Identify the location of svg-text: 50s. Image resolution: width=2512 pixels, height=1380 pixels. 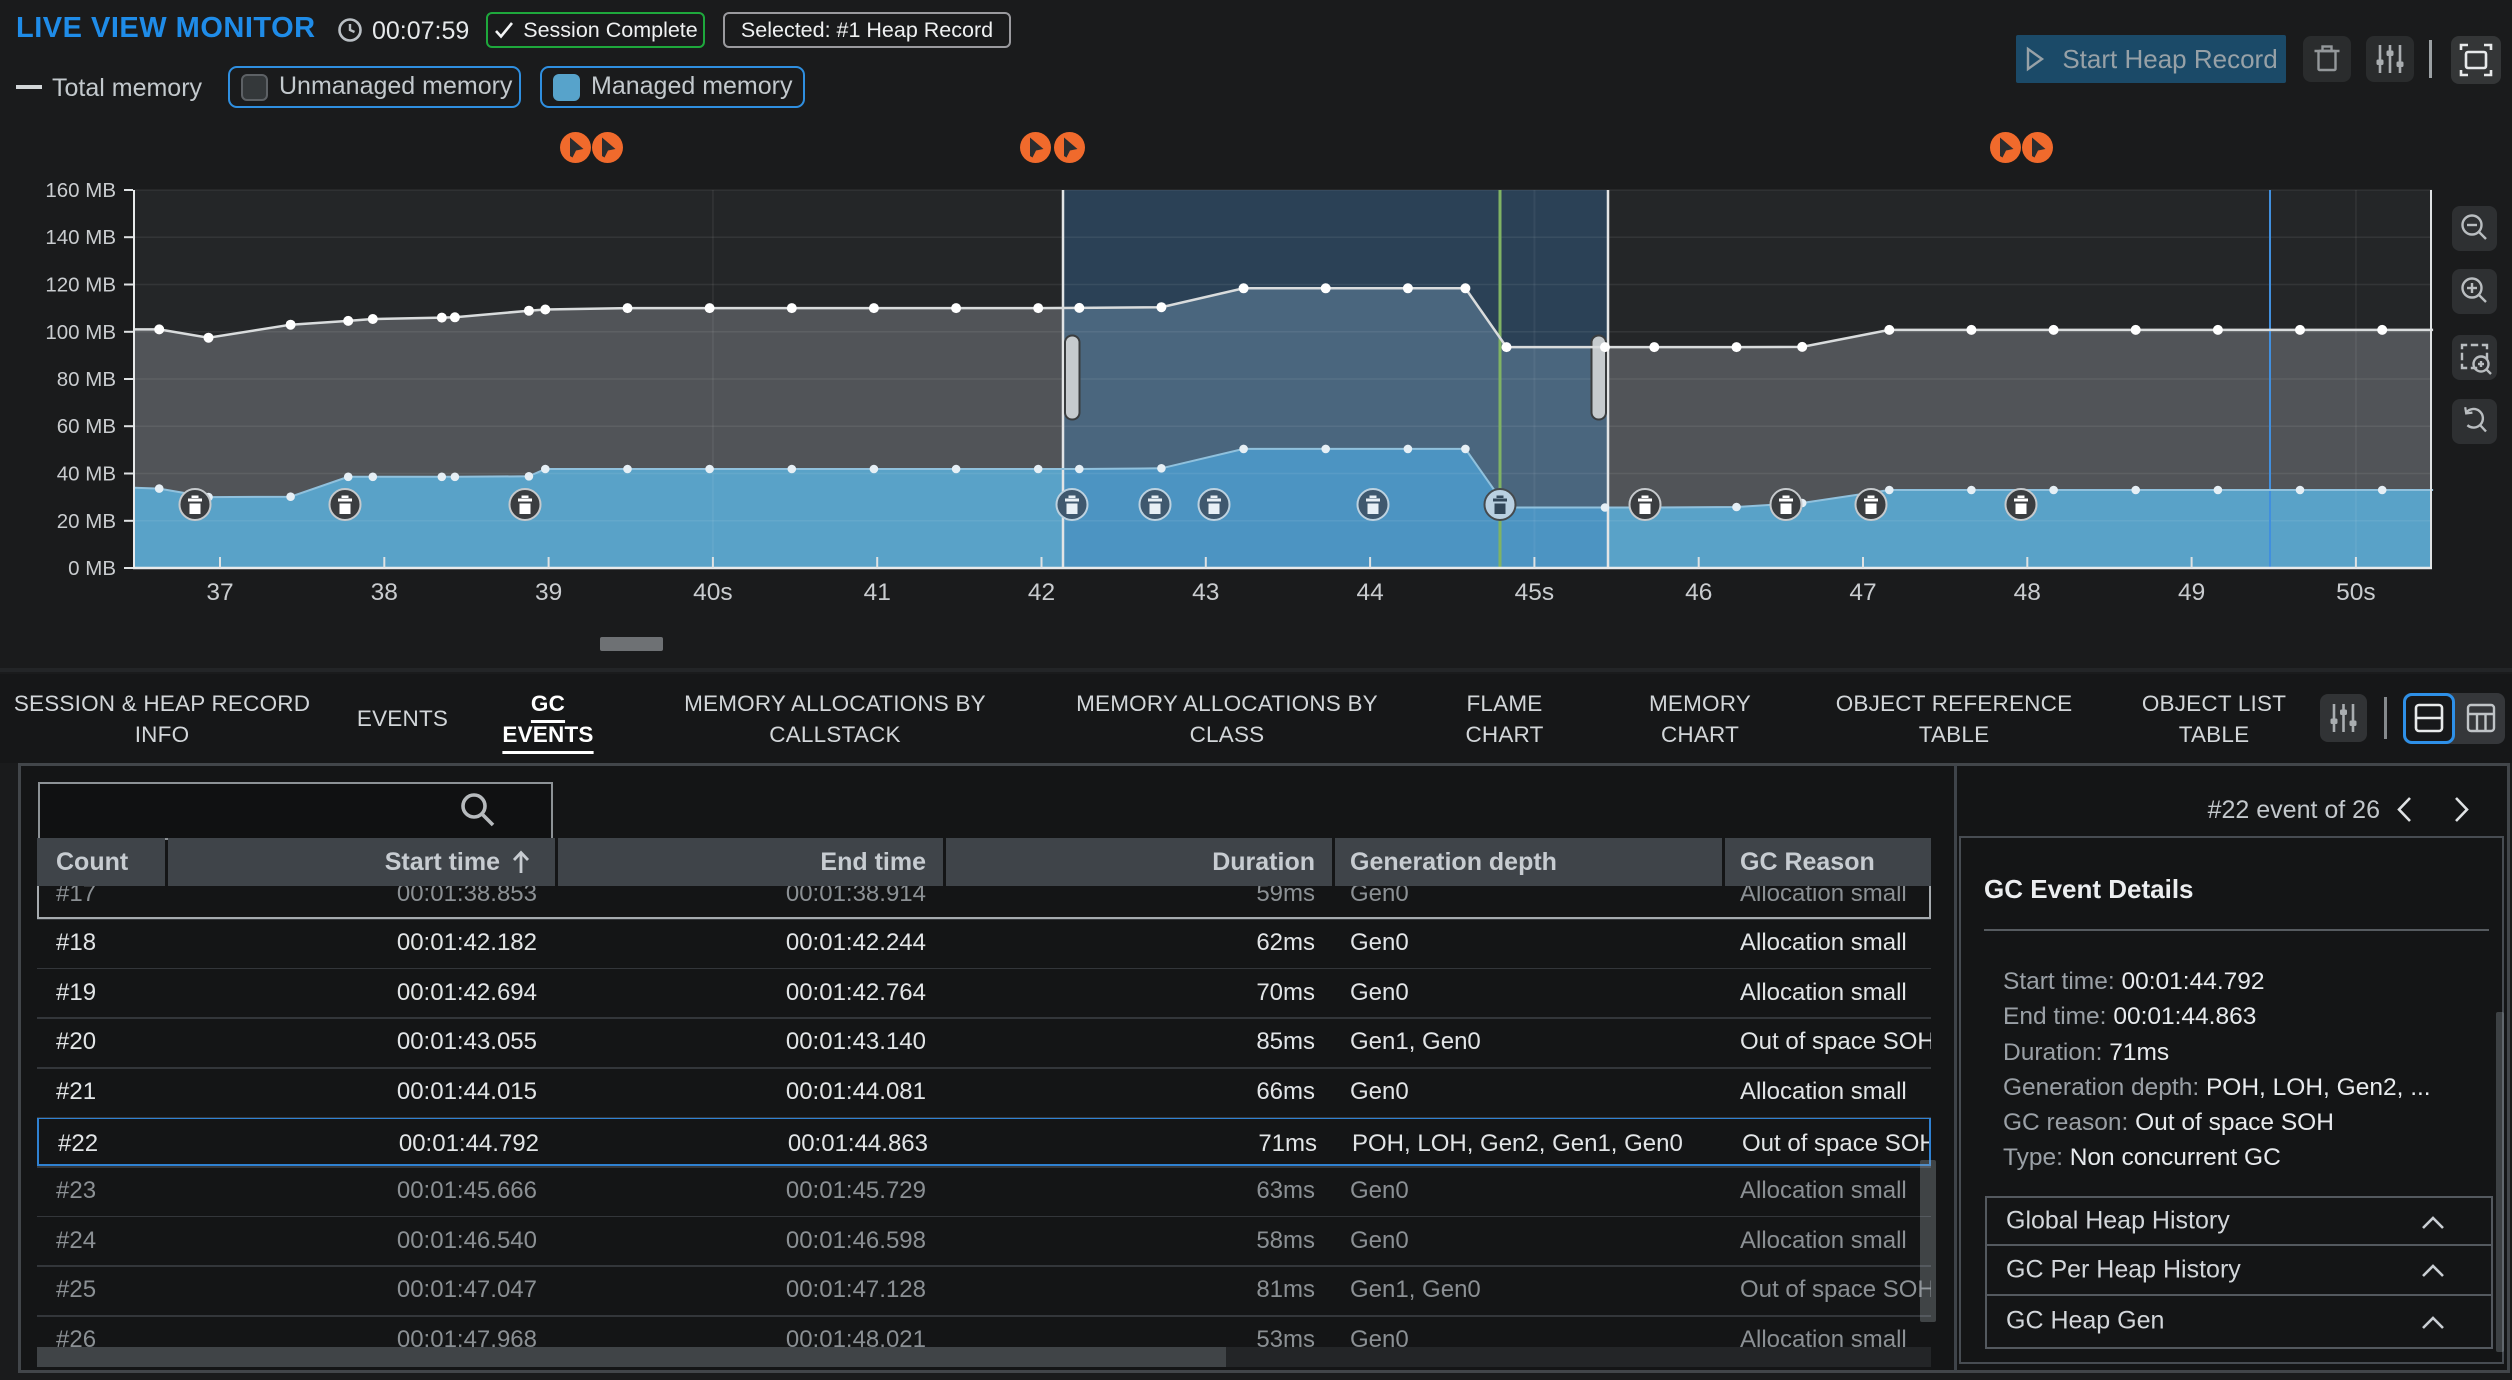
(2356, 592).